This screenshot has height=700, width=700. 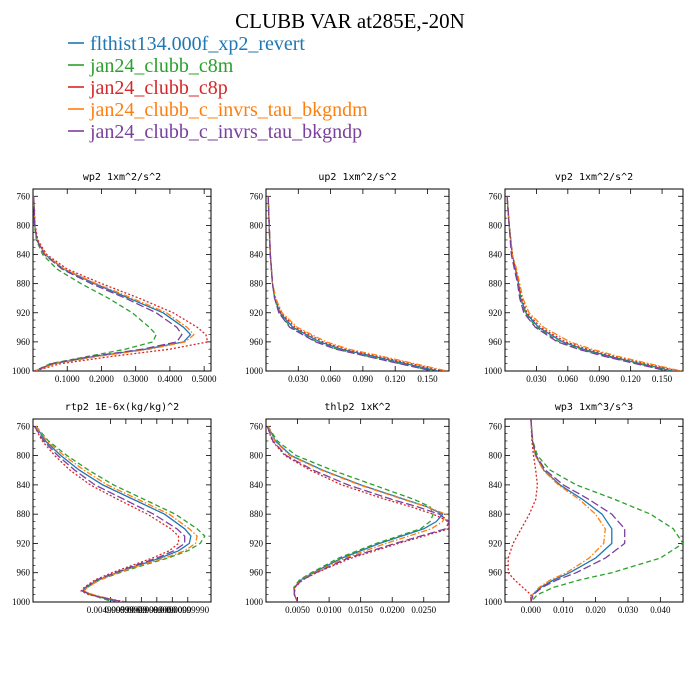 What do you see at coordinates (357, 177) in the screenshot?
I see `panel-title: up2 1xm^2/s^2` at bounding box center [357, 177].